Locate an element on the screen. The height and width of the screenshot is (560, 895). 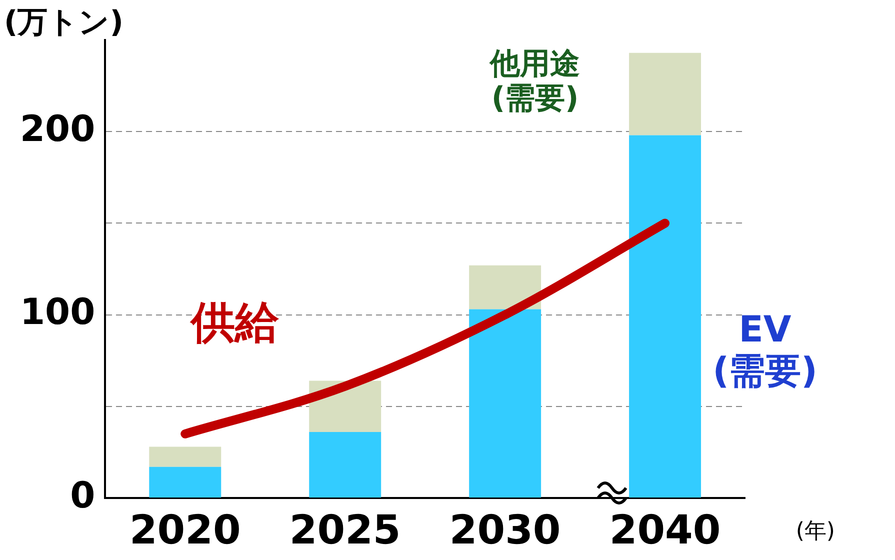
y-tick-label: 0 is located at coordinates (83, 495).